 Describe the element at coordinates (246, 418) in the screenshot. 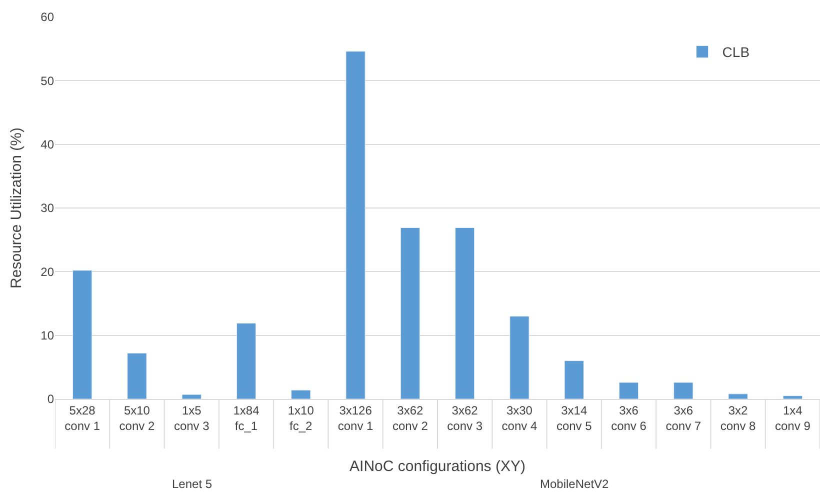

I see `x-tick-label: 1x84 fc_1` at that location.